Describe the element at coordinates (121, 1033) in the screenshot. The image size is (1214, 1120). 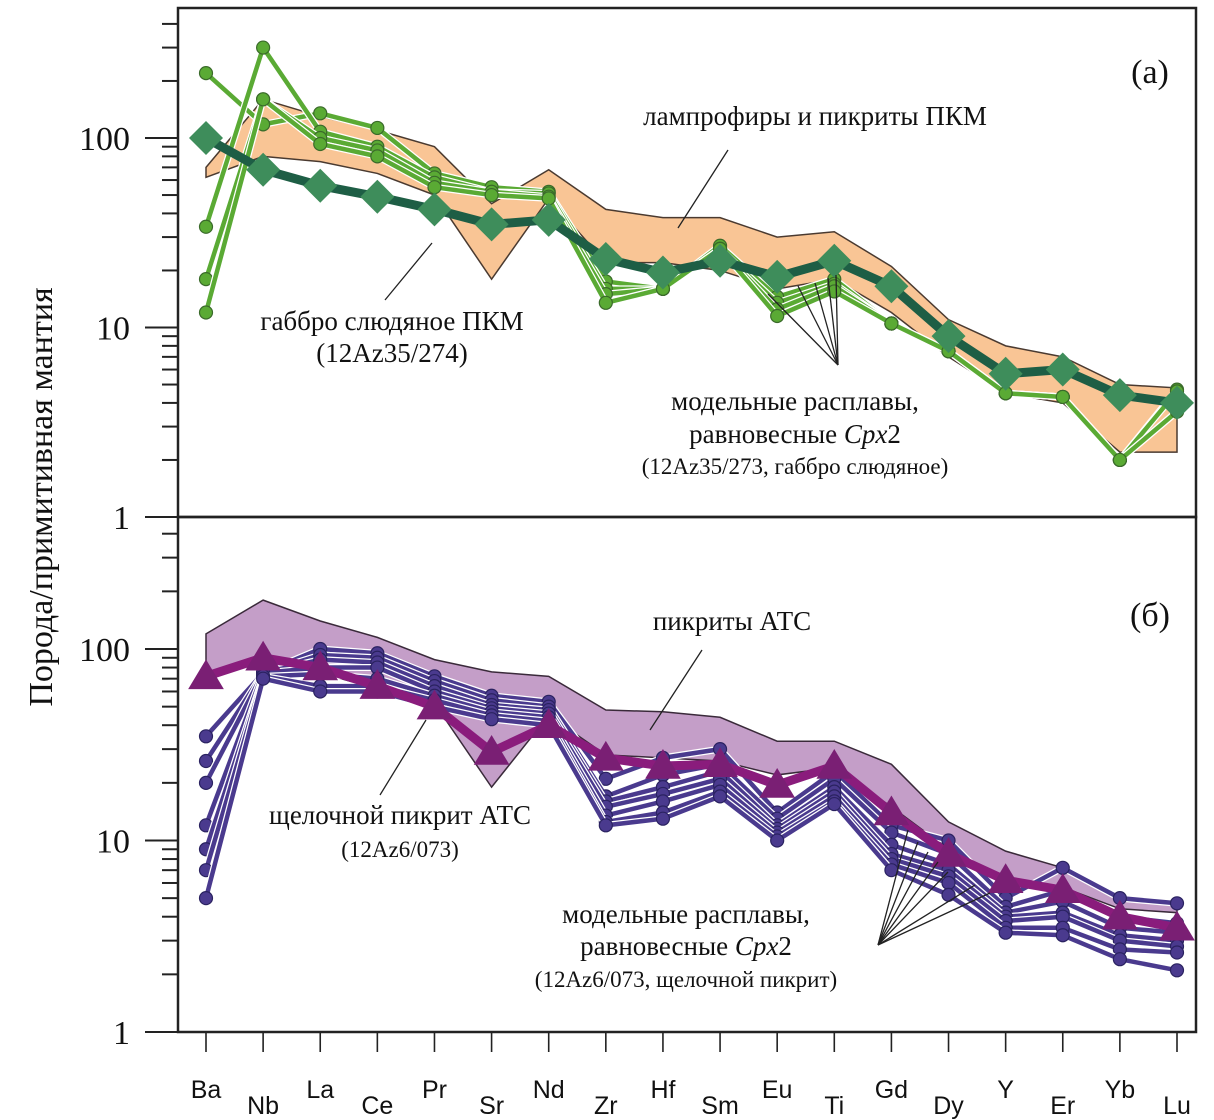
I see `y-tick-label: 1` at that location.